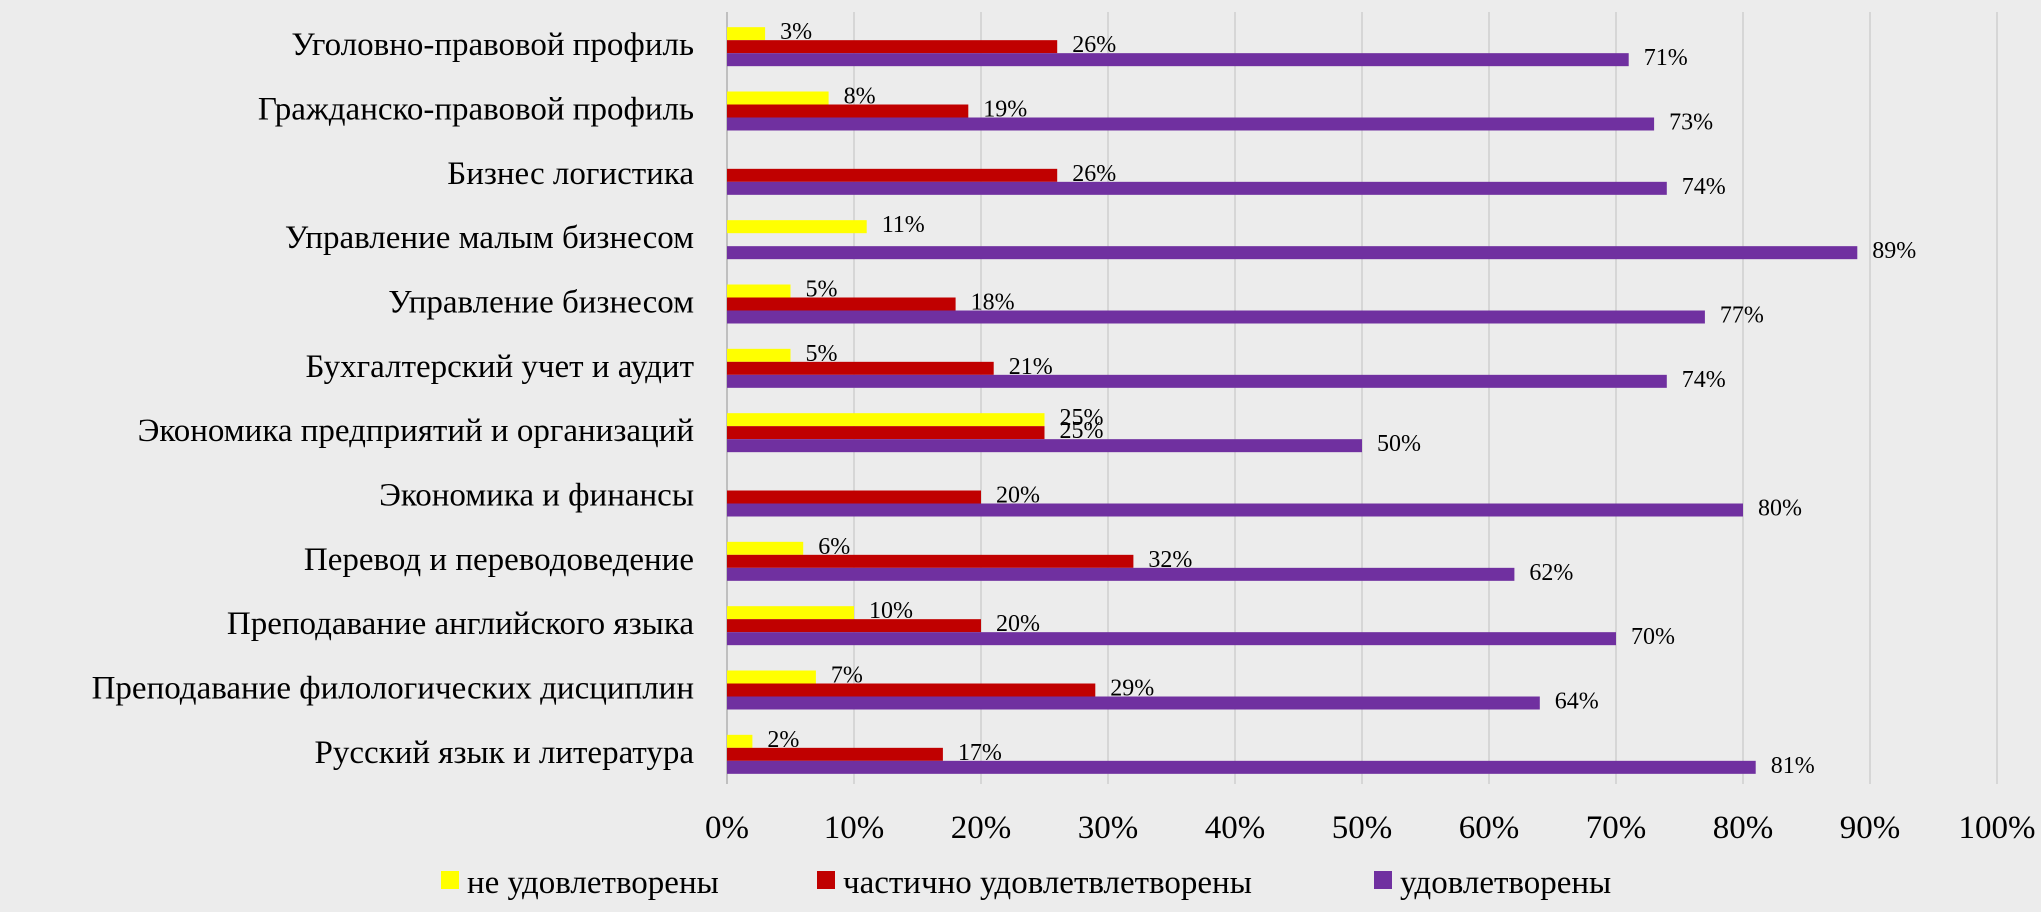 The image size is (2041, 912). Describe the element at coordinates (783, 740) in the screenshot. I see `data-label: 2%` at that location.